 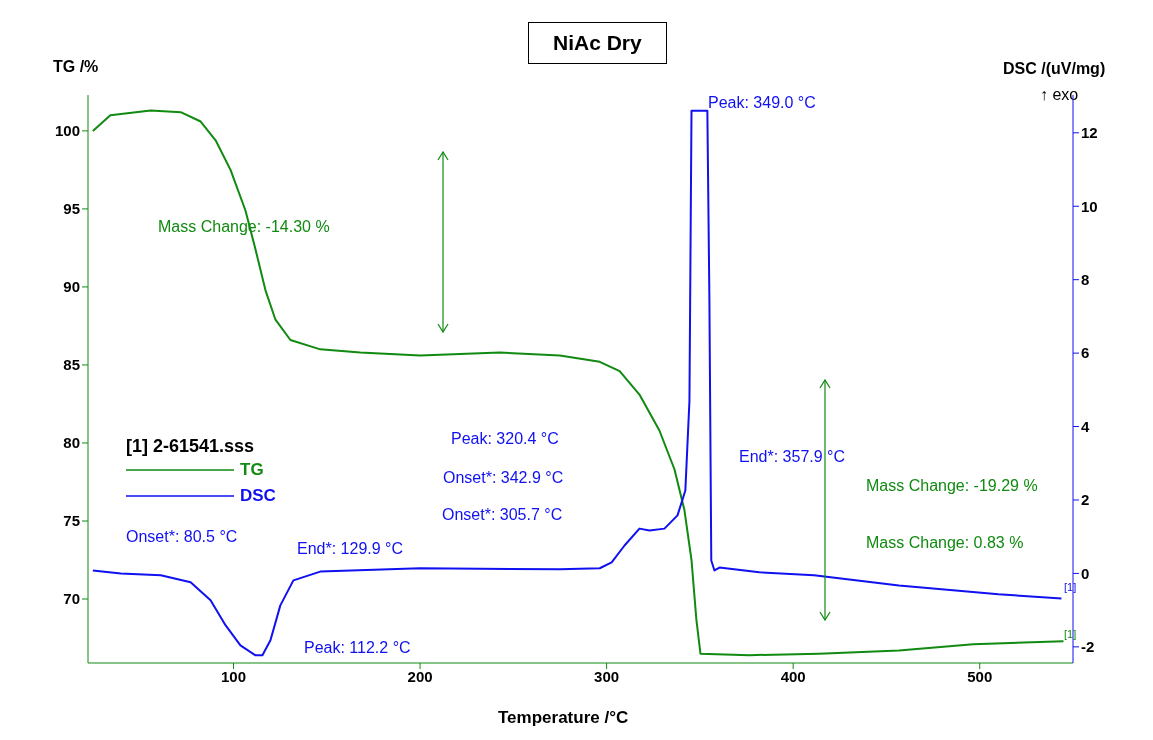 What do you see at coordinates (234, 676) in the screenshot?
I see `x-tick-label: 100` at bounding box center [234, 676].